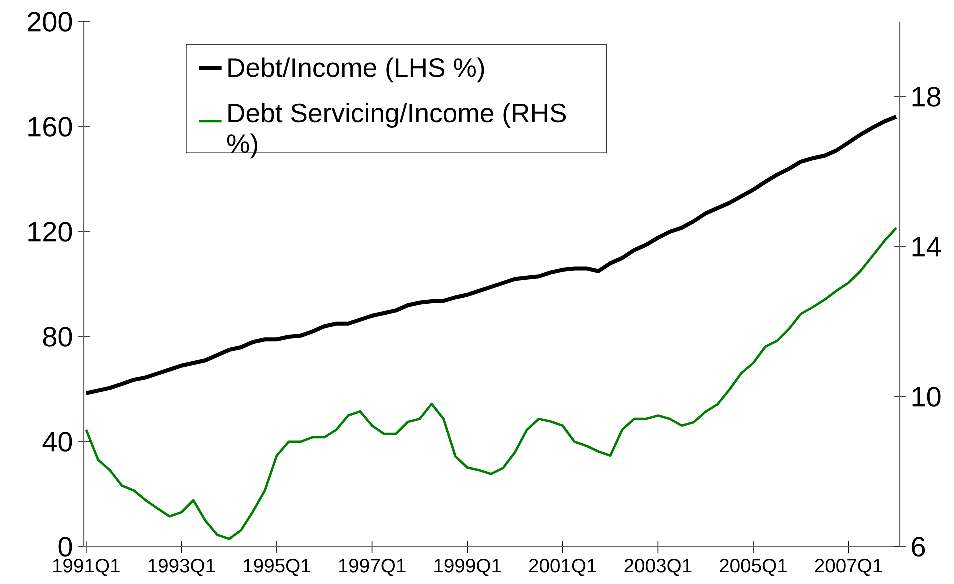 The image size is (954, 584). What do you see at coordinates (396, 131) in the screenshot?
I see `legend-label: Debt Servicing/Income (RHS %)` at bounding box center [396, 131].